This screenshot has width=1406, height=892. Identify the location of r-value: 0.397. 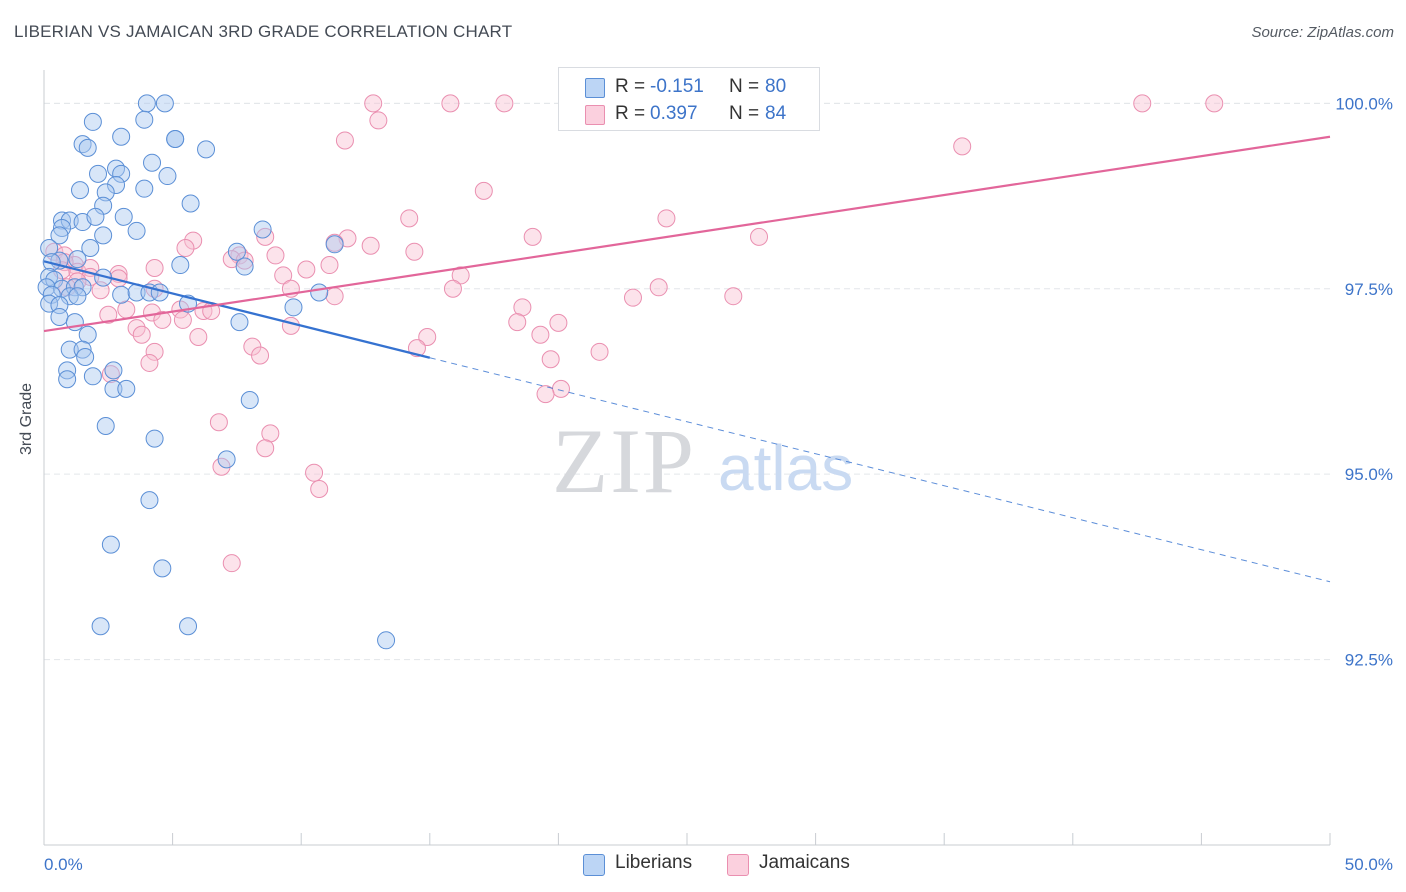
(674, 113).